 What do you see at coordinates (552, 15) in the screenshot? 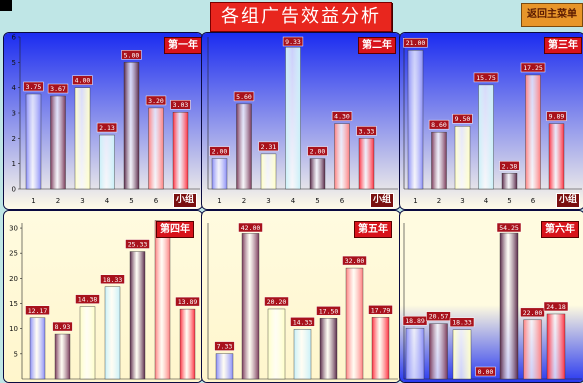
I see `back-to-main-menu-button: 返回主菜单` at bounding box center [552, 15].